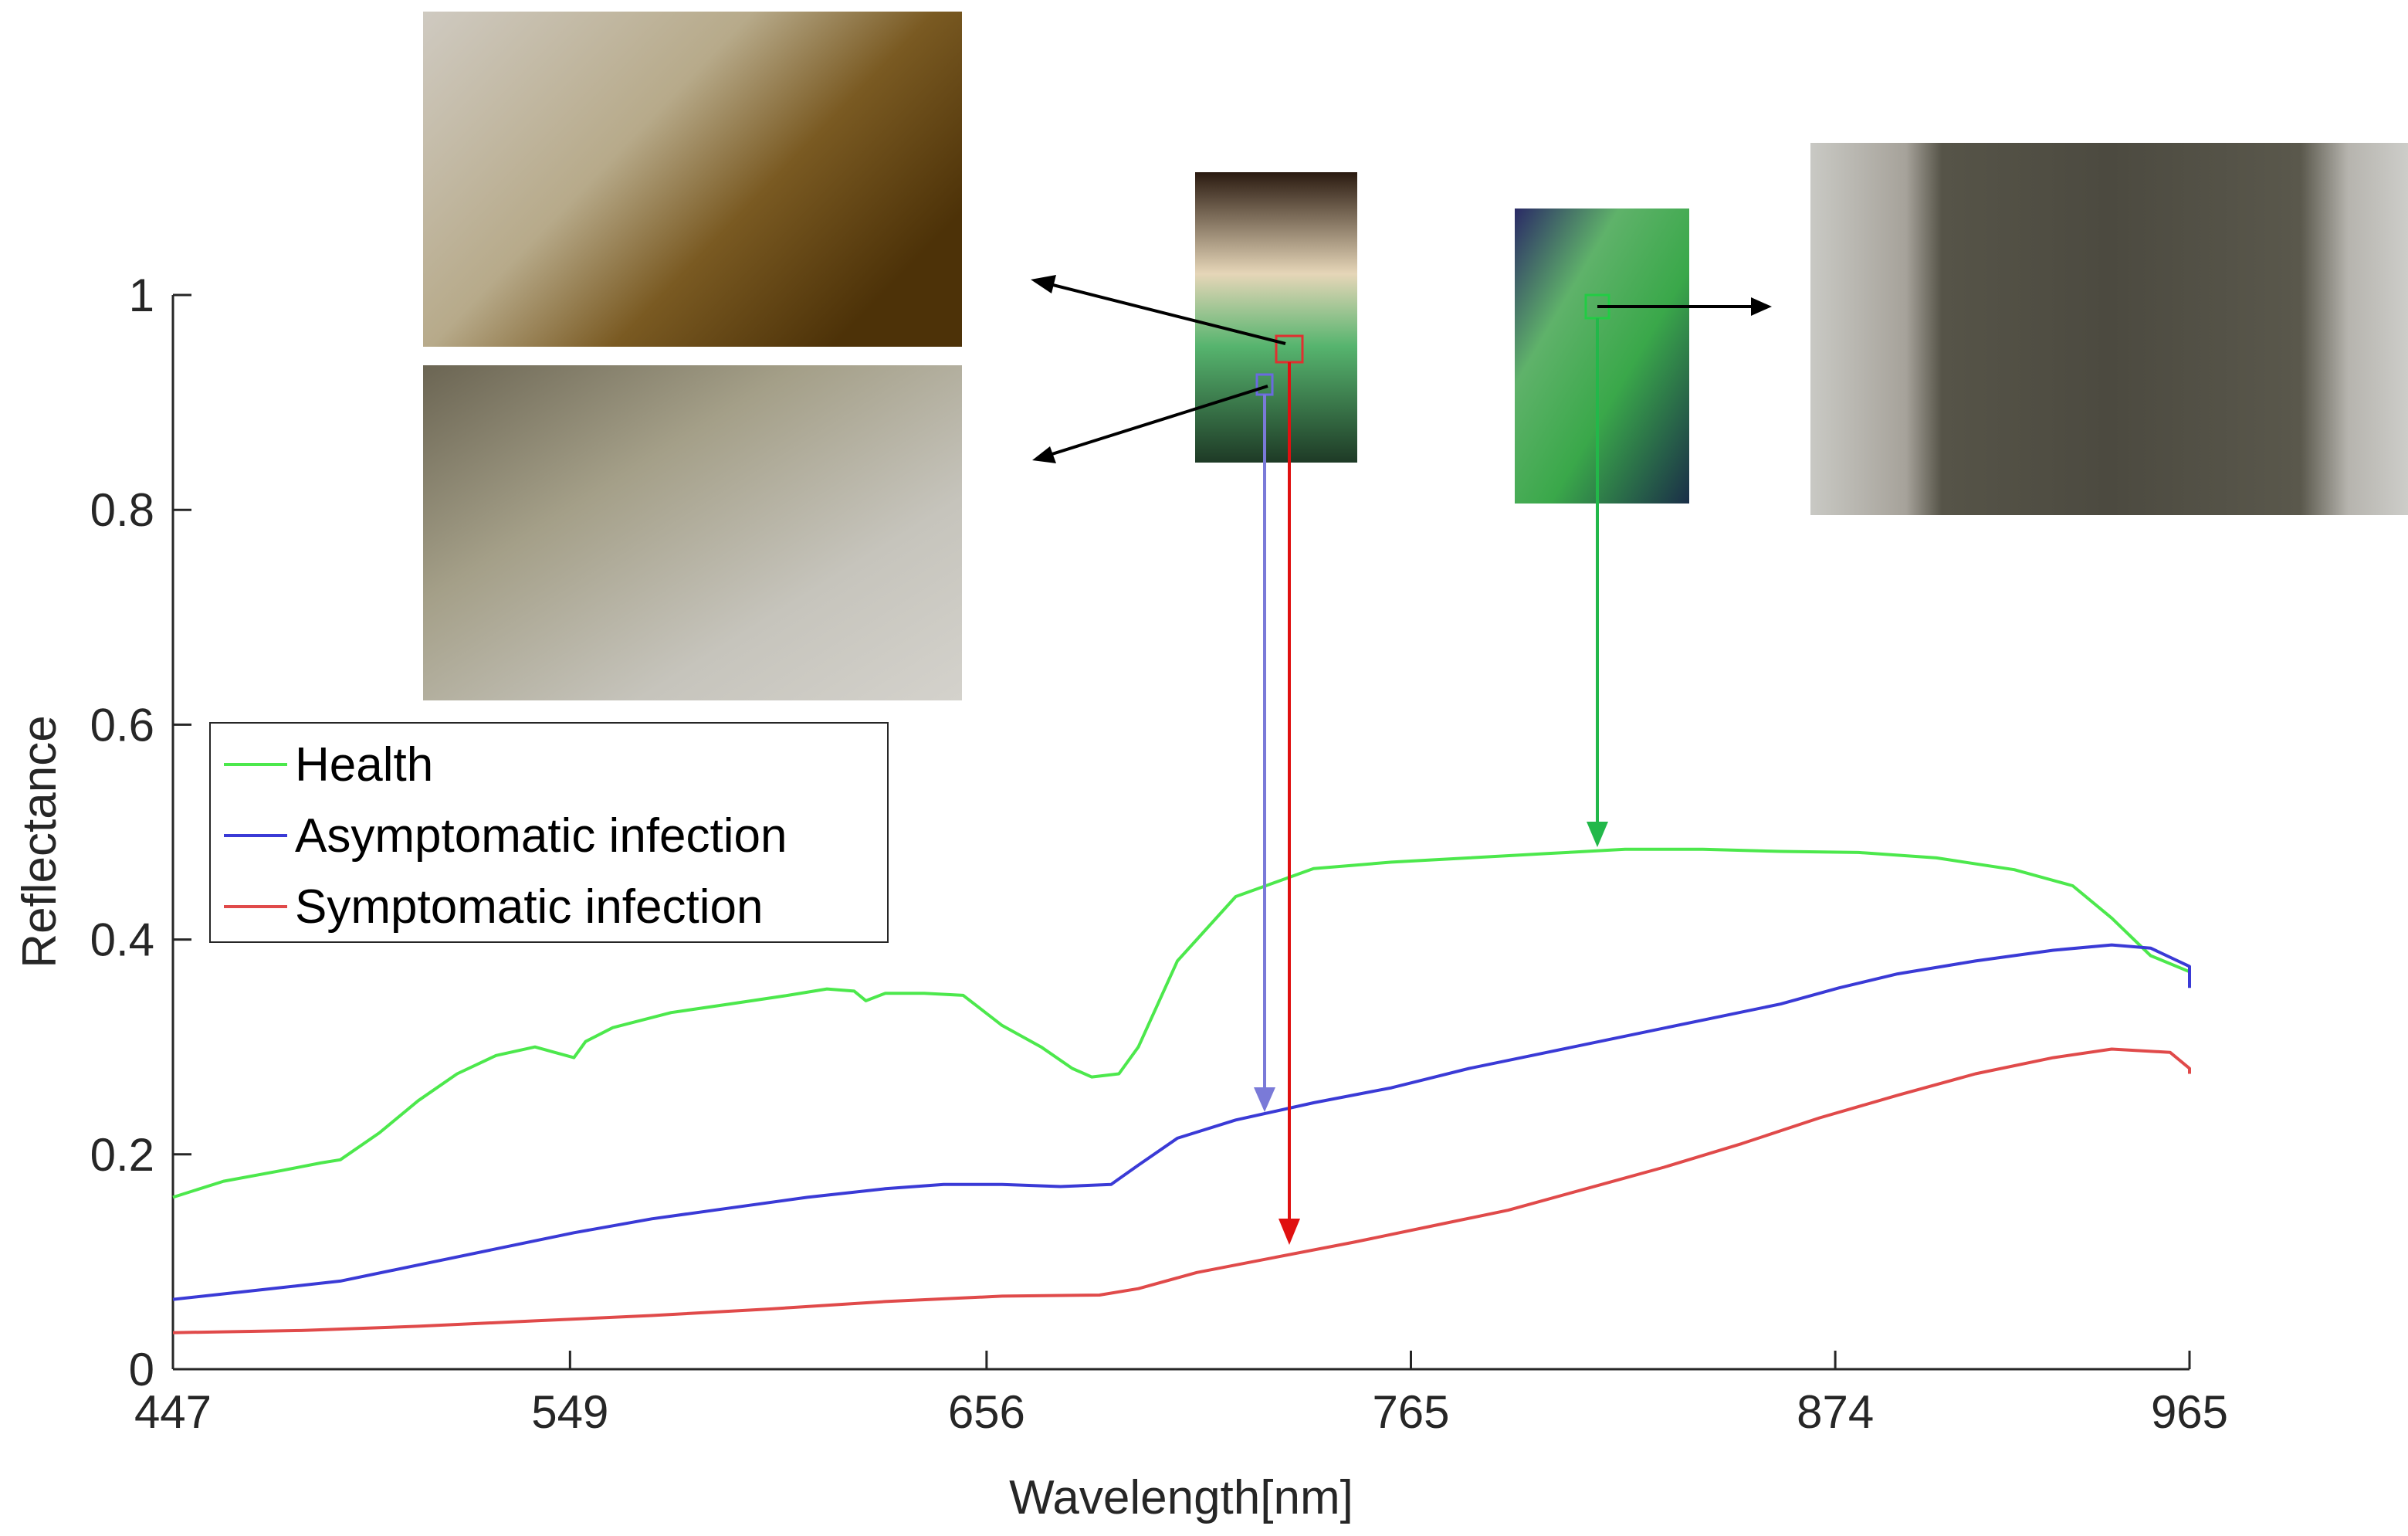 This screenshot has width=2408, height=1536. Describe the element at coordinates (1044, 454) in the screenshot. I see `arrowhead-middle-micrograph` at that location.